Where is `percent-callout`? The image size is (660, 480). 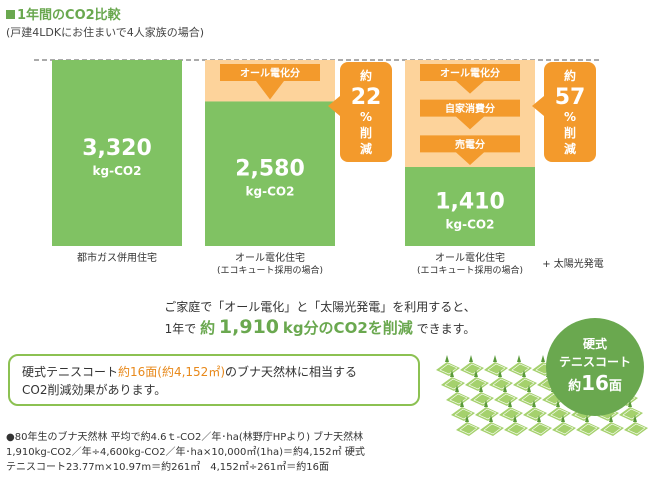 percent-callout is located at coordinates (366, 112).